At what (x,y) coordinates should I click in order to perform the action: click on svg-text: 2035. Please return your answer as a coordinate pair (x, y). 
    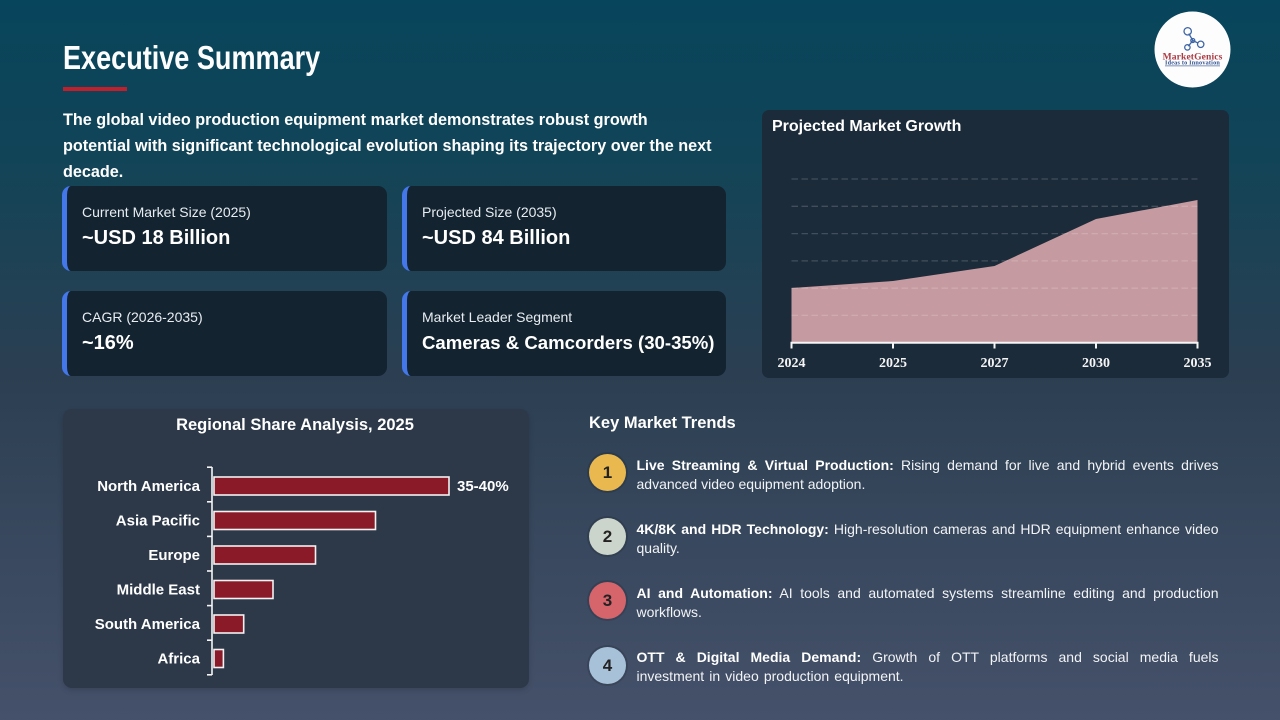
    Looking at the image, I should click on (1198, 363).